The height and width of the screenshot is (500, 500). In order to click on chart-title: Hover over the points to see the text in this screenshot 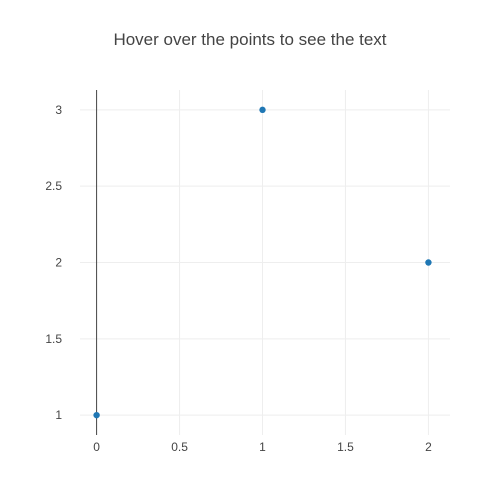, I will do `click(250, 39)`.